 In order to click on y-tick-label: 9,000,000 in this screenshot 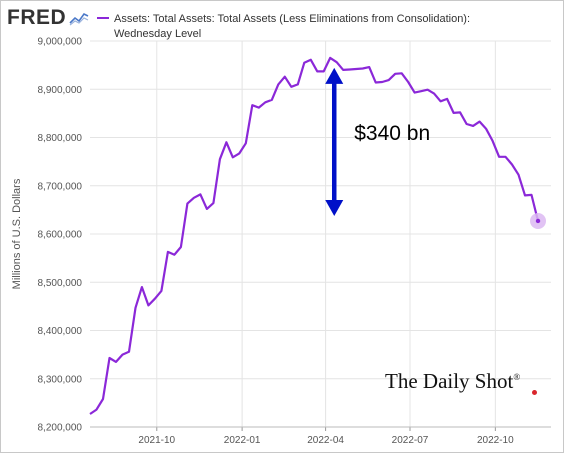, I will do `click(60, 42)`.